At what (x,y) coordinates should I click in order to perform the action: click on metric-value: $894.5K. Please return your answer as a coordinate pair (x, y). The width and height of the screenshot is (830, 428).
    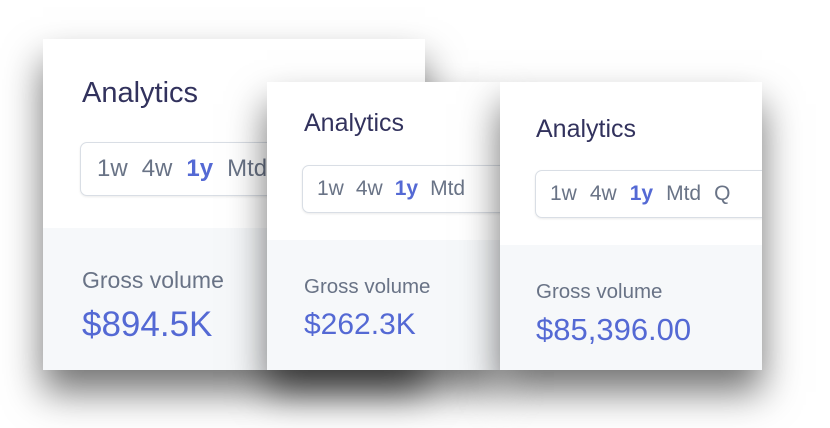
    Looking at the image, I should click on (147, 324).